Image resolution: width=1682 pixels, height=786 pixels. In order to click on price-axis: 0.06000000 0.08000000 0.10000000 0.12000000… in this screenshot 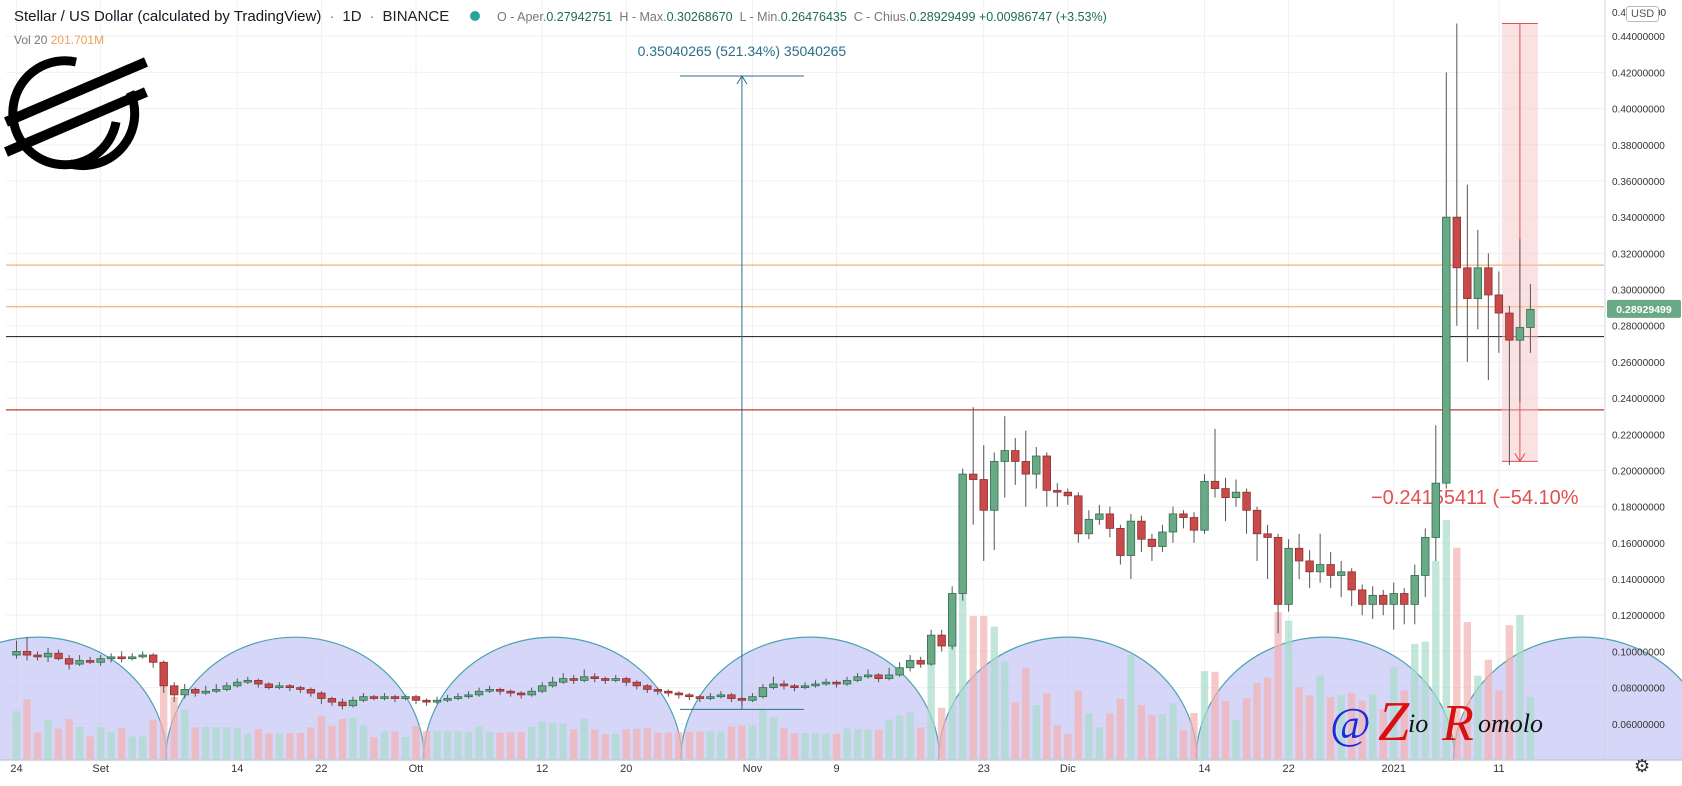, I will do `click(1642, 380)`.